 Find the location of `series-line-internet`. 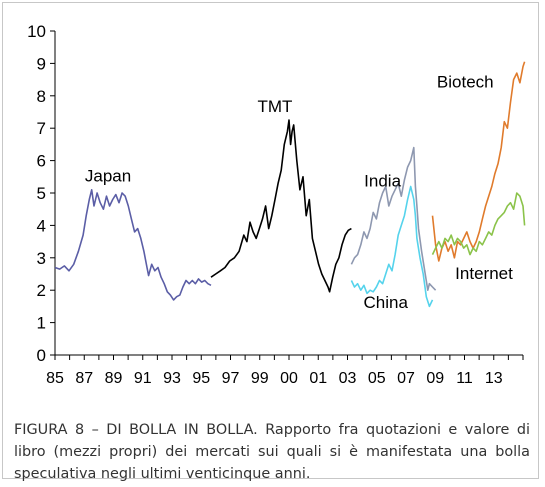

series-line-internet is located at coordinates (478, 224).